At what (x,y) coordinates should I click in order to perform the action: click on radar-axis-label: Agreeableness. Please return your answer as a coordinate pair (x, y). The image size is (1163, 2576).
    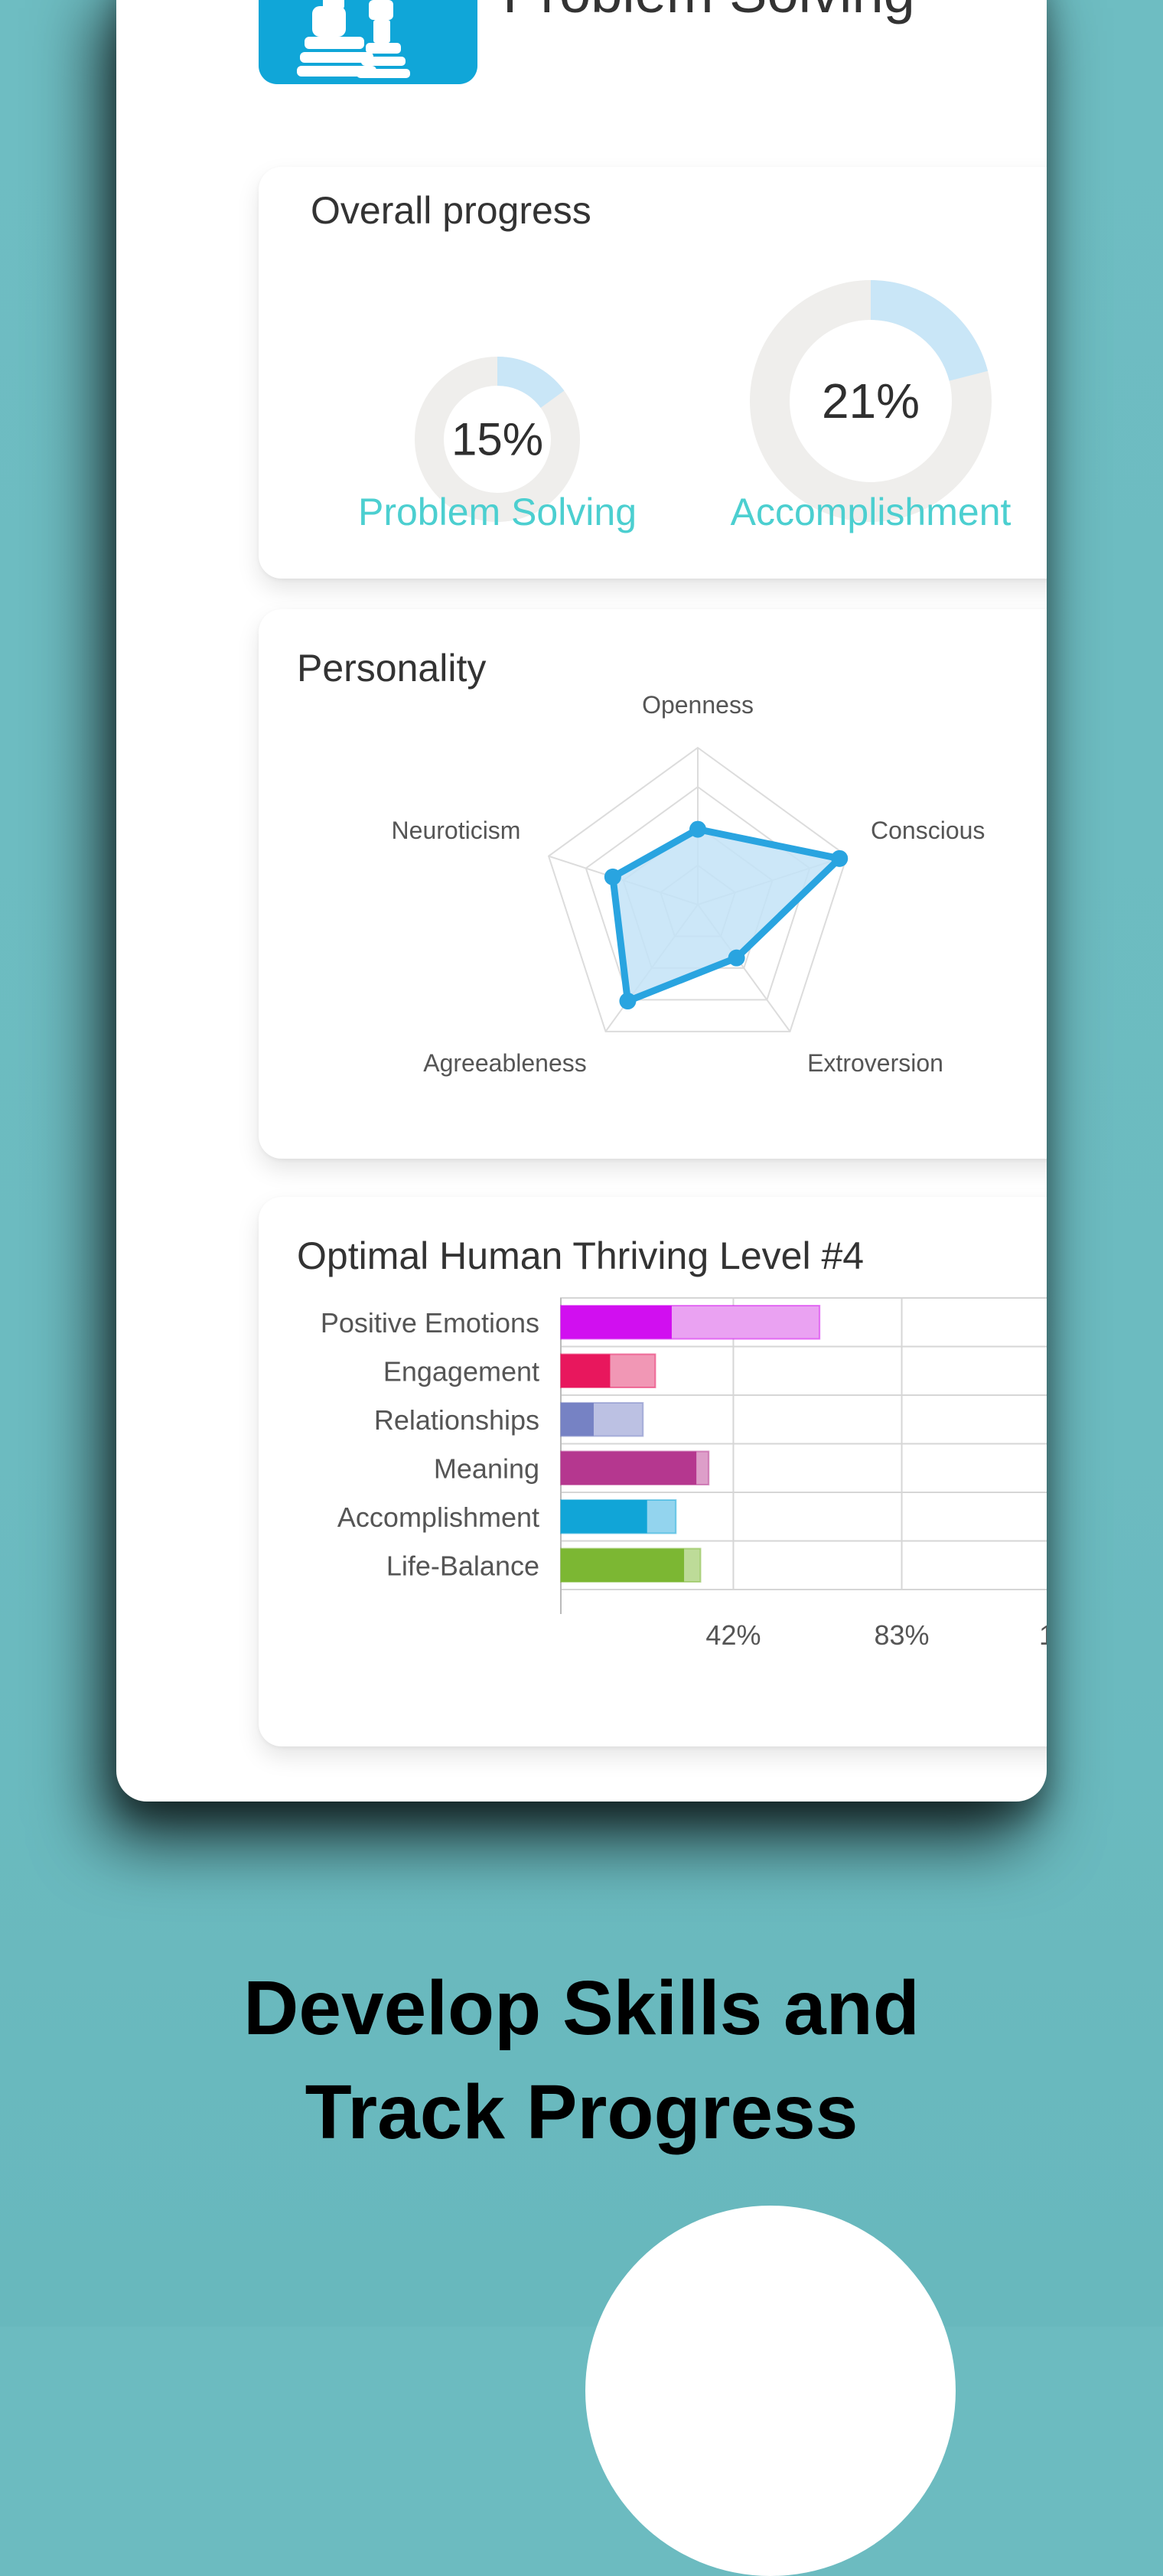
    Looking at the image, I should click on (504, 1063).